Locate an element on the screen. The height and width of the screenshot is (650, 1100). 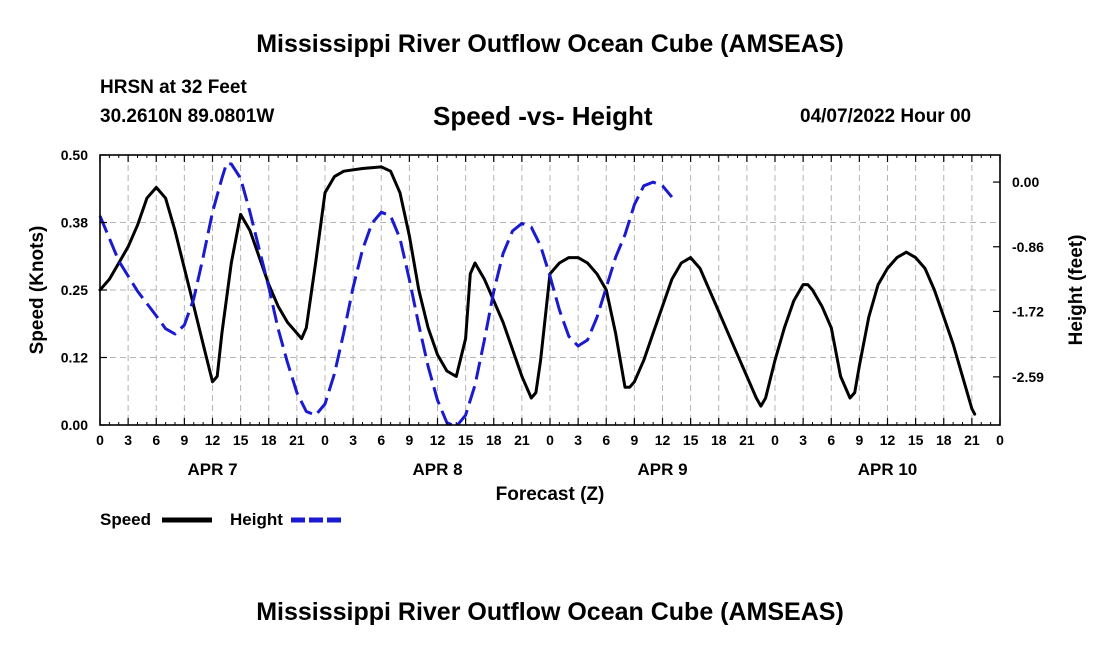
forecast-datetime: 04/07/2022 Hour 00 is located at coordinates (886, 116).